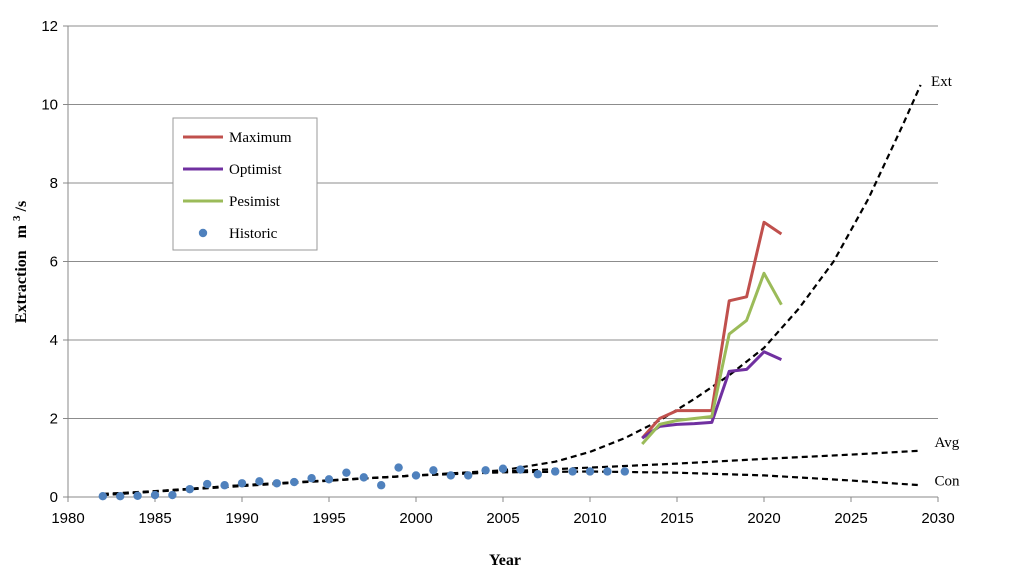 Image resolution: width=1024 pixels, height=581 pixels. I want to click on point-historic-2001, so click(433, 470).